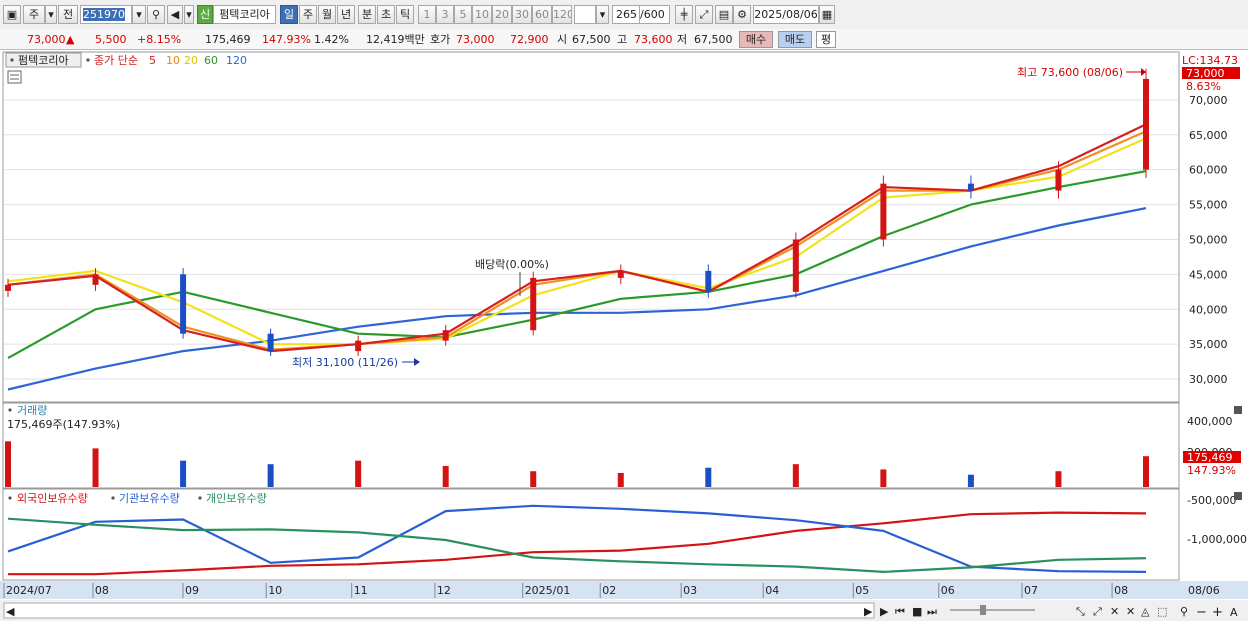 This screenshot has height=621, width=1248. What do you see at coordinates (175, 14) in the screenshot?
I see `speaker-icon: ◀` at bounding box center [175, 14].